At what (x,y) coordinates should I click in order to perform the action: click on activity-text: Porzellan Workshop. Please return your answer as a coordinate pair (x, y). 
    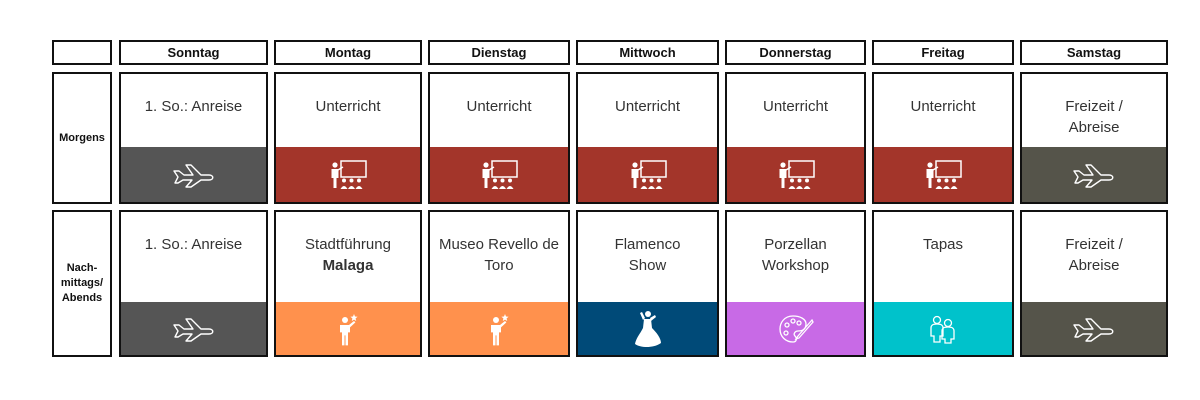
    Looking at the image, I should click on (795, 255).